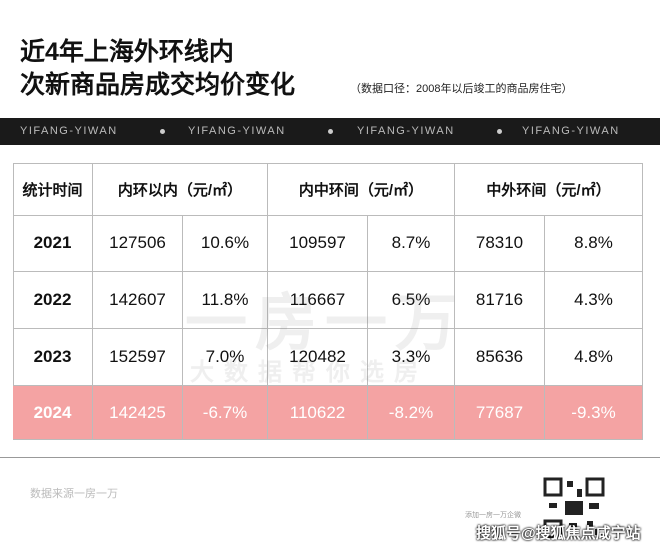  What do you see at coordinates (594, 300) in the screenshot?
I see `table-cell: 4.3%` at bounding box center [594, 300].